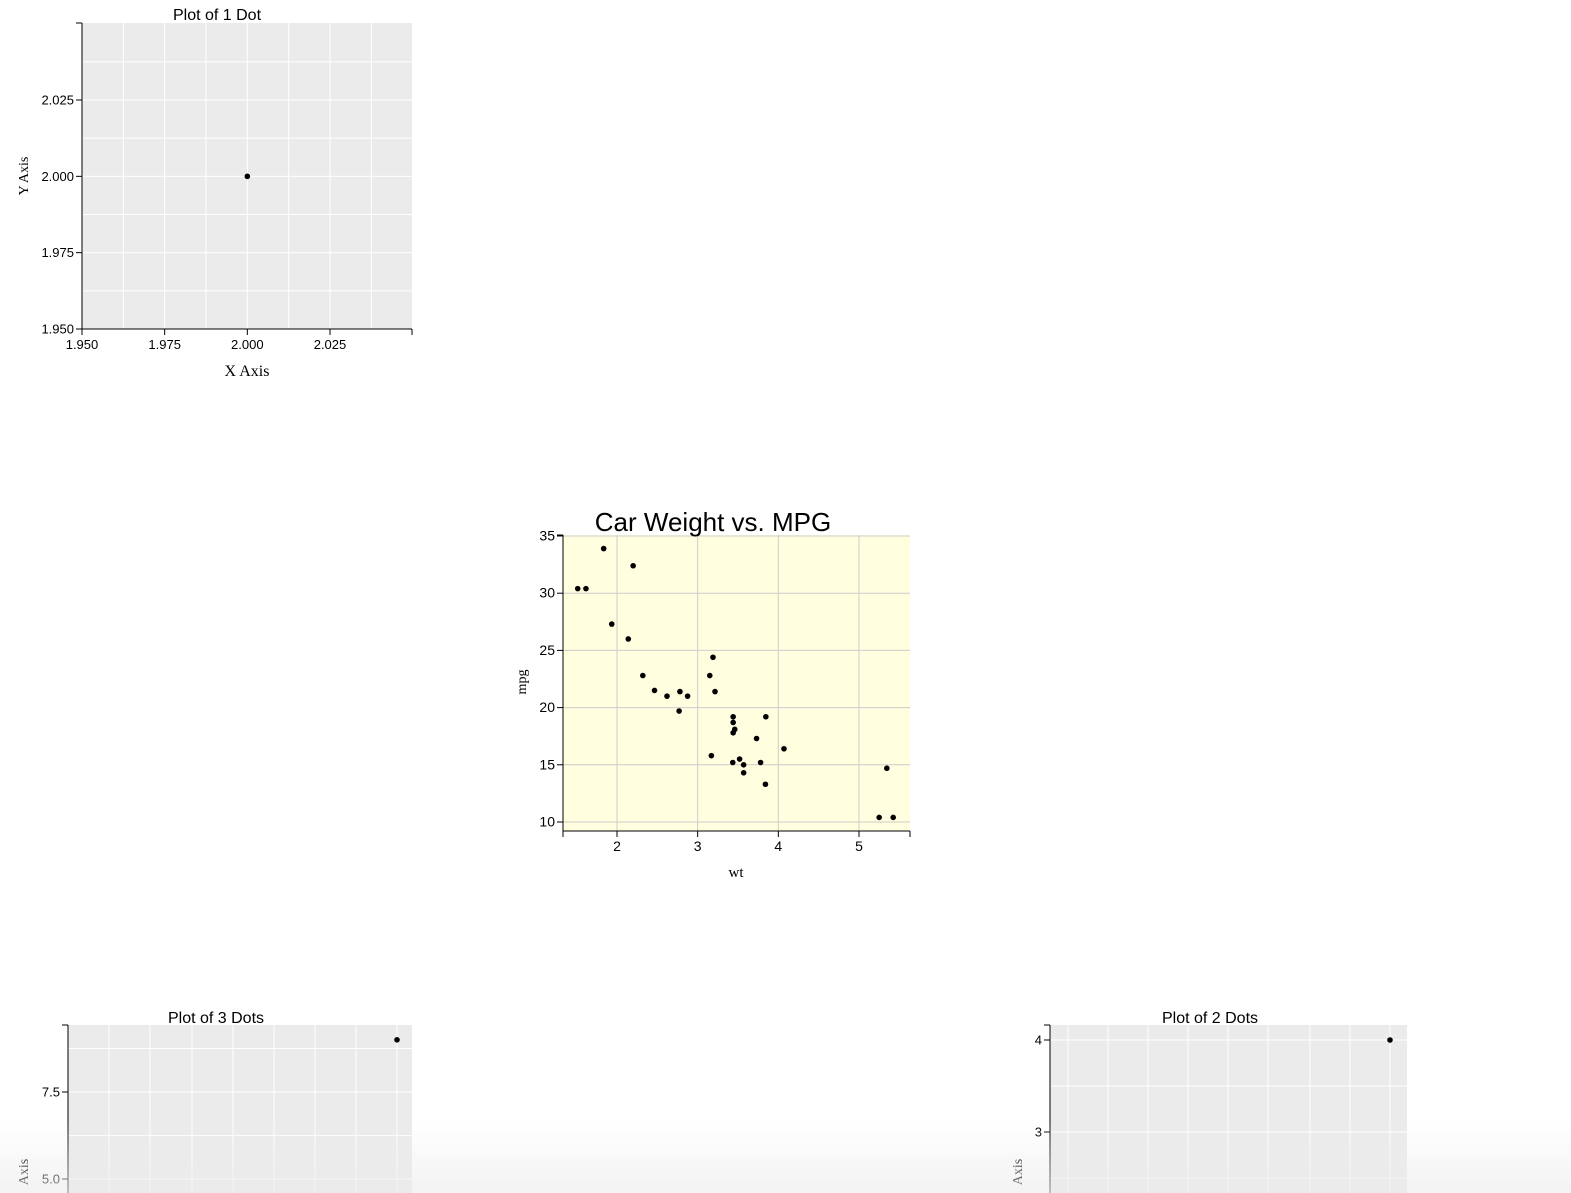 Image resolution: width=1571 pixels, height=1193 pixels. Describe the element at coordinates (547, 822) in the screenshot. I see `y-tick-label: 10` at that location.